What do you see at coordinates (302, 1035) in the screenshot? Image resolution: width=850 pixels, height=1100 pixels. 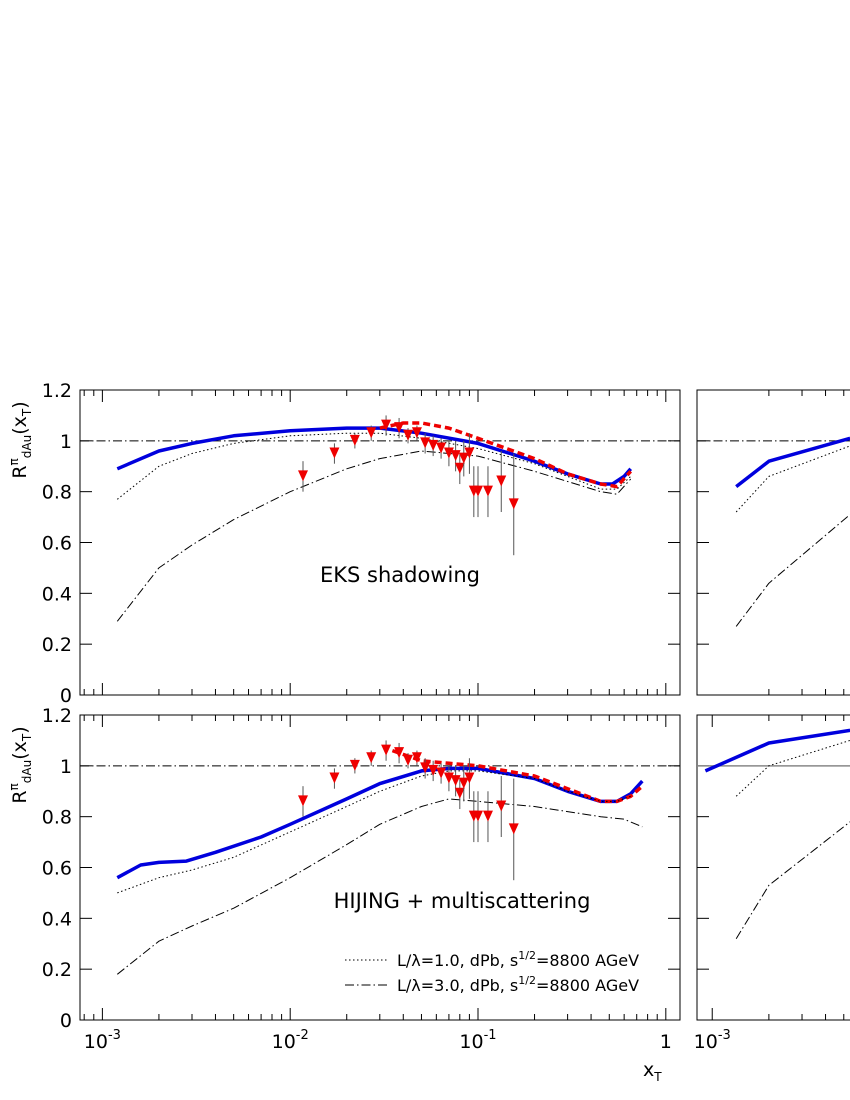 I see `x-tick-exponent: -2` at bounding box center [302, 1035].